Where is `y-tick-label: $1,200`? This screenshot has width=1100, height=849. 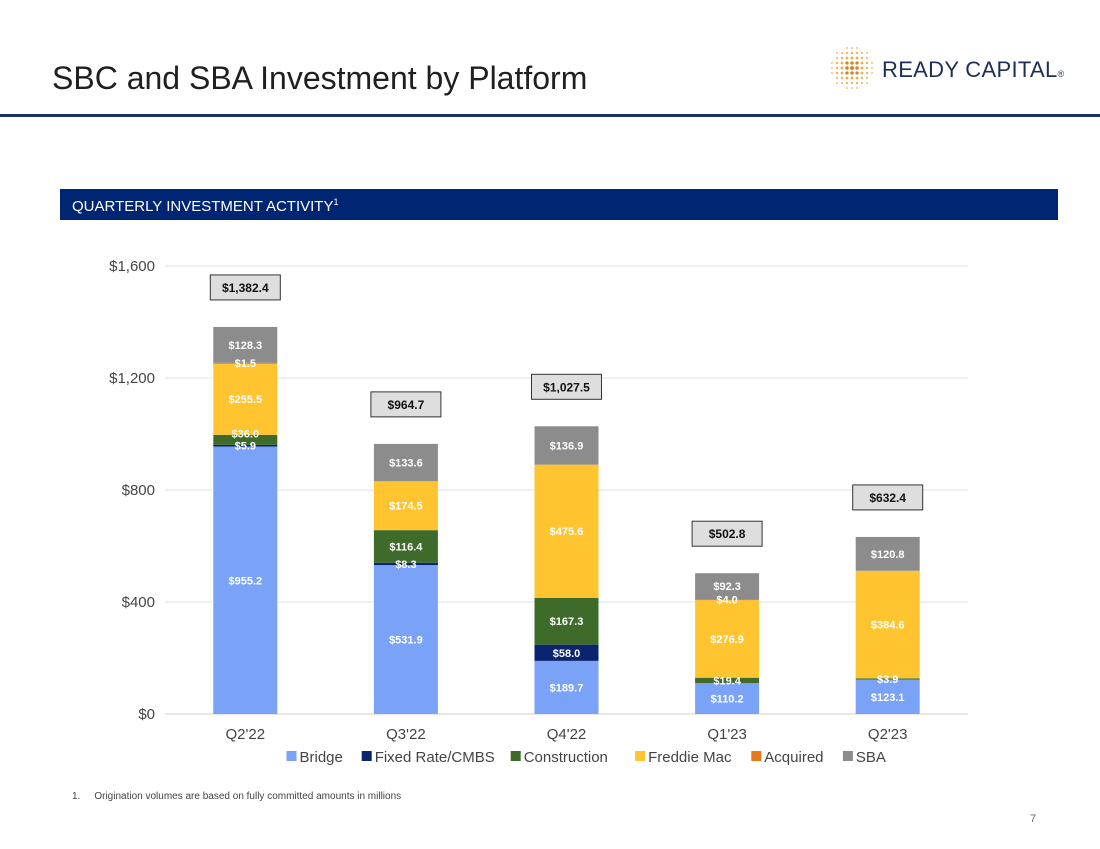
y-tick-label: $1,200 is located at coordinates (132, 378).